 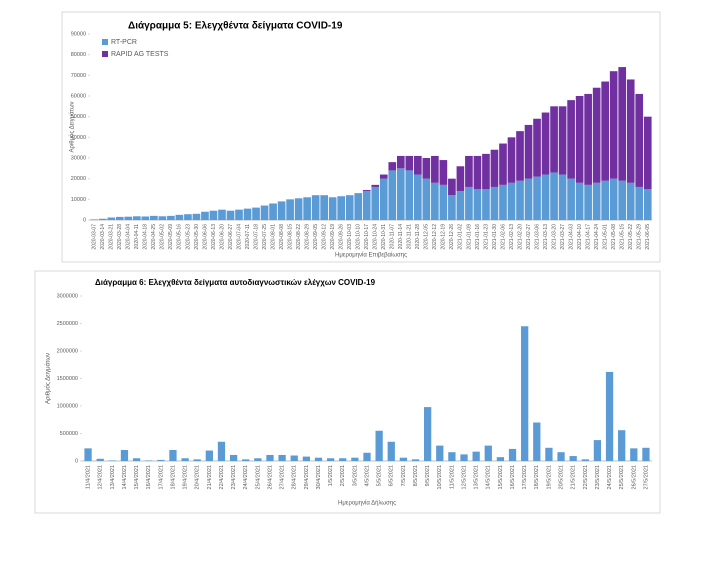 What do you see at coordinates (101, 477) in the screenshot?
I see `x-tick-label: 12/4/2021` at bounding box center [101, 477].